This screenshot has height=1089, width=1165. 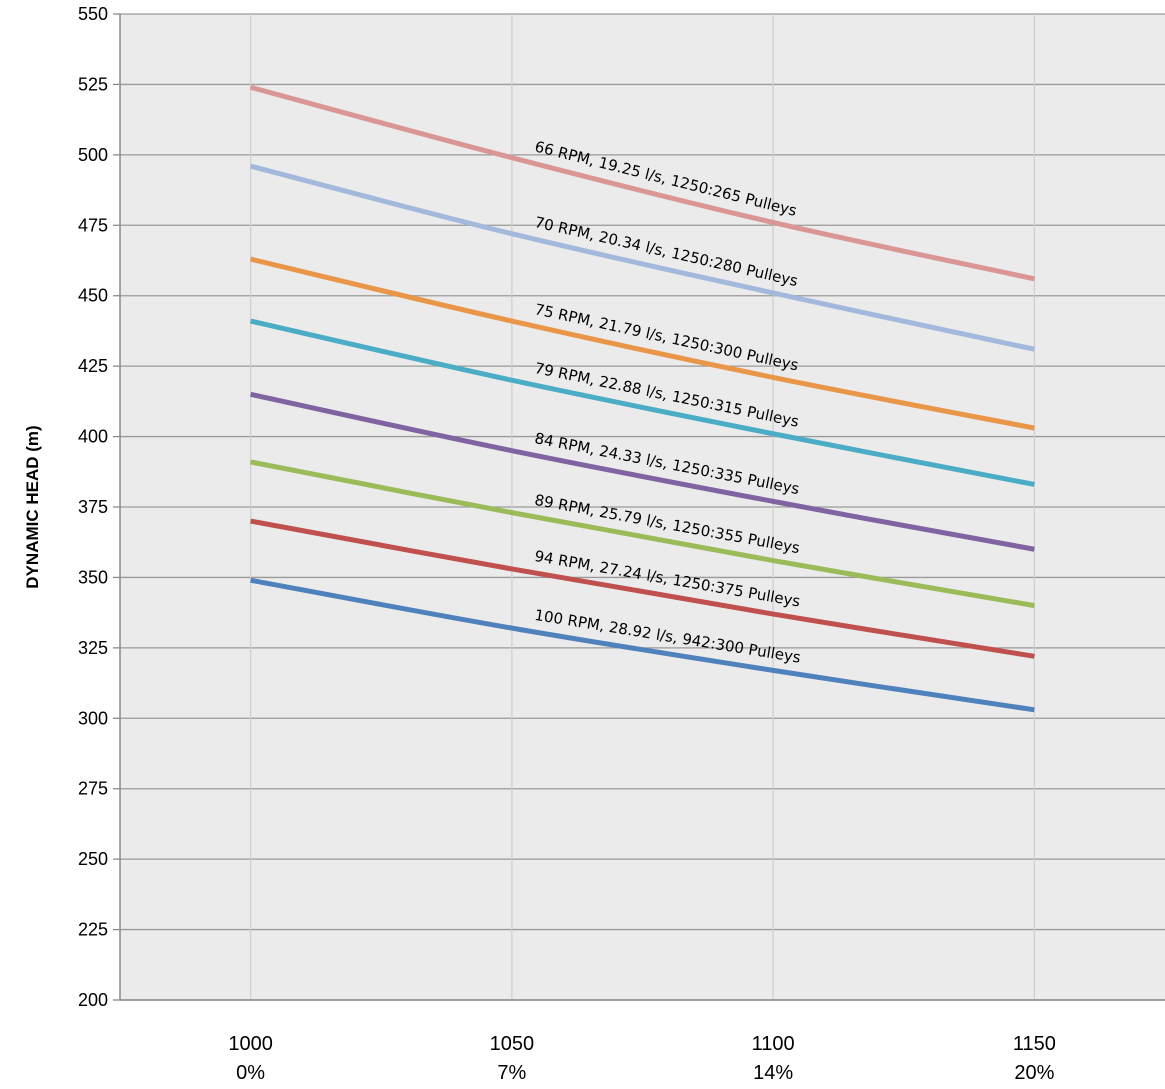 What do you see at coordinates (1034, 1073) in the screenshot?
I see `x-tick-percent-label: 20%` at bounding box center [1034, 1073].